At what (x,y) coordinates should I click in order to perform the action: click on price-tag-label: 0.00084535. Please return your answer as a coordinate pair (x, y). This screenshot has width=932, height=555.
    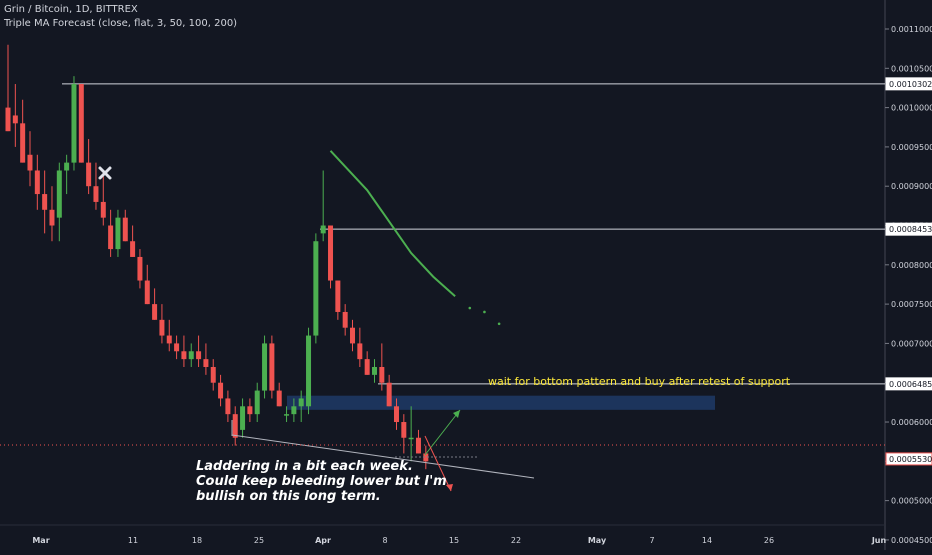
    Looking at the image, I should click on (910, 229).